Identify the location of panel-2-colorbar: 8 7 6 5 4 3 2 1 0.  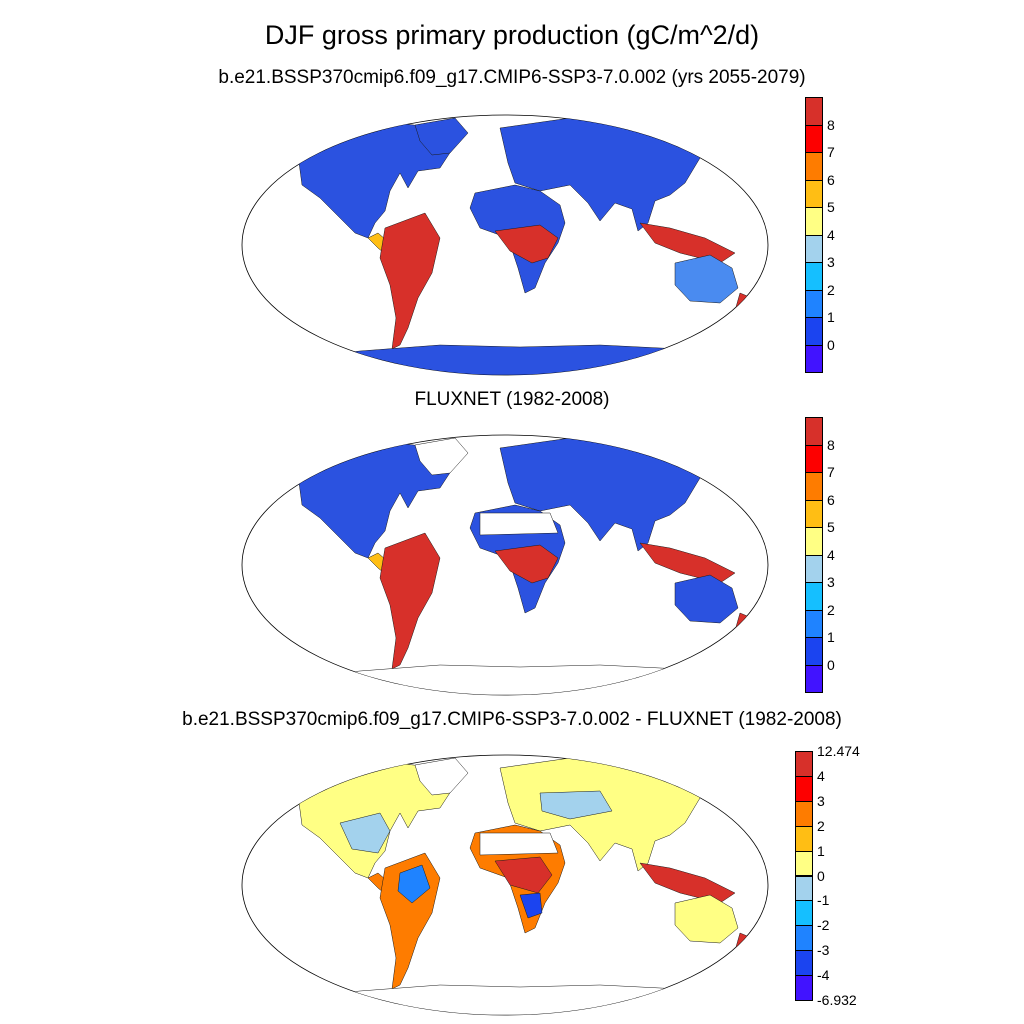
(844, 555).